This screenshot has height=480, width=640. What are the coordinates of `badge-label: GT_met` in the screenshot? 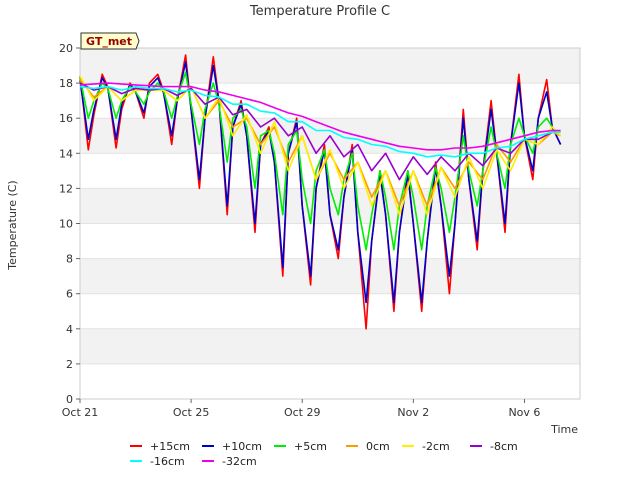 It's located at (109, 41).